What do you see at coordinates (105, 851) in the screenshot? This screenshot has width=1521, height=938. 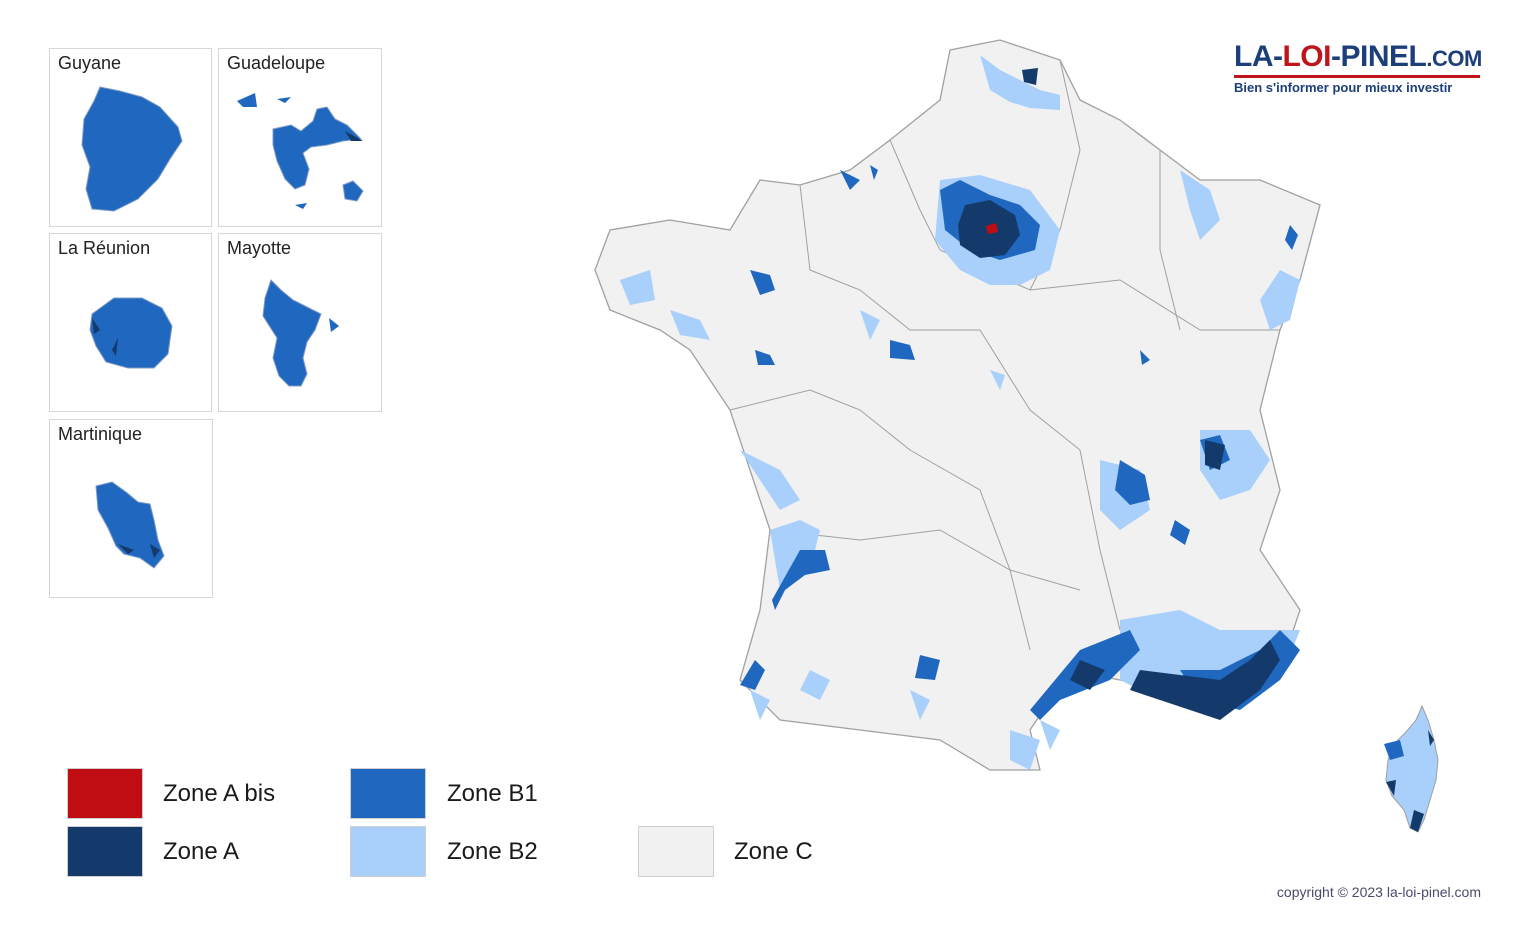 I see `legend-swatch-zone-a` at bounding box center [105, 851].